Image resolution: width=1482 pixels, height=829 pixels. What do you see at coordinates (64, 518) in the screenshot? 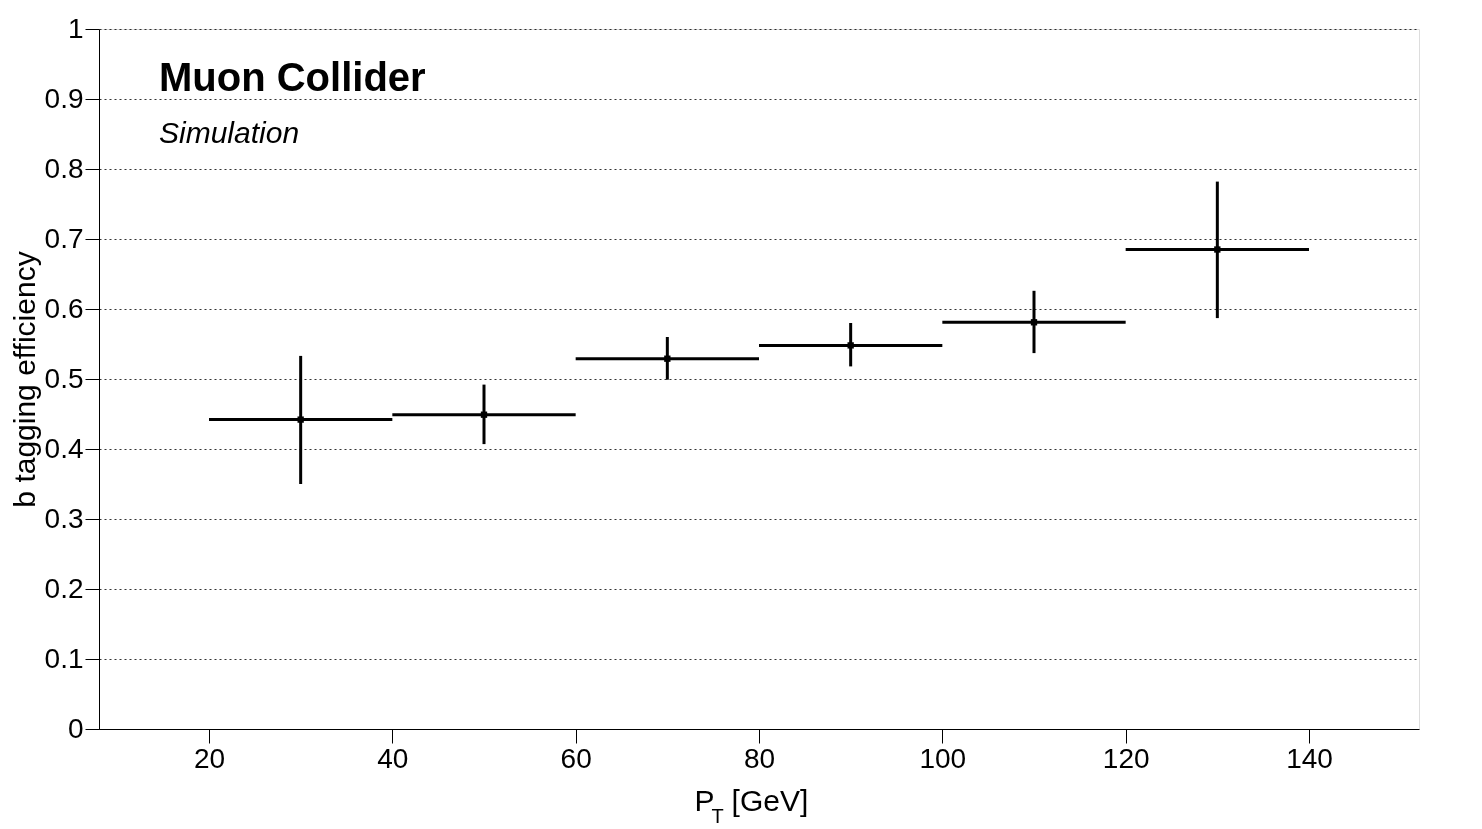
I see `y-tick-label: 0.3` at bounding box center [64, 518].